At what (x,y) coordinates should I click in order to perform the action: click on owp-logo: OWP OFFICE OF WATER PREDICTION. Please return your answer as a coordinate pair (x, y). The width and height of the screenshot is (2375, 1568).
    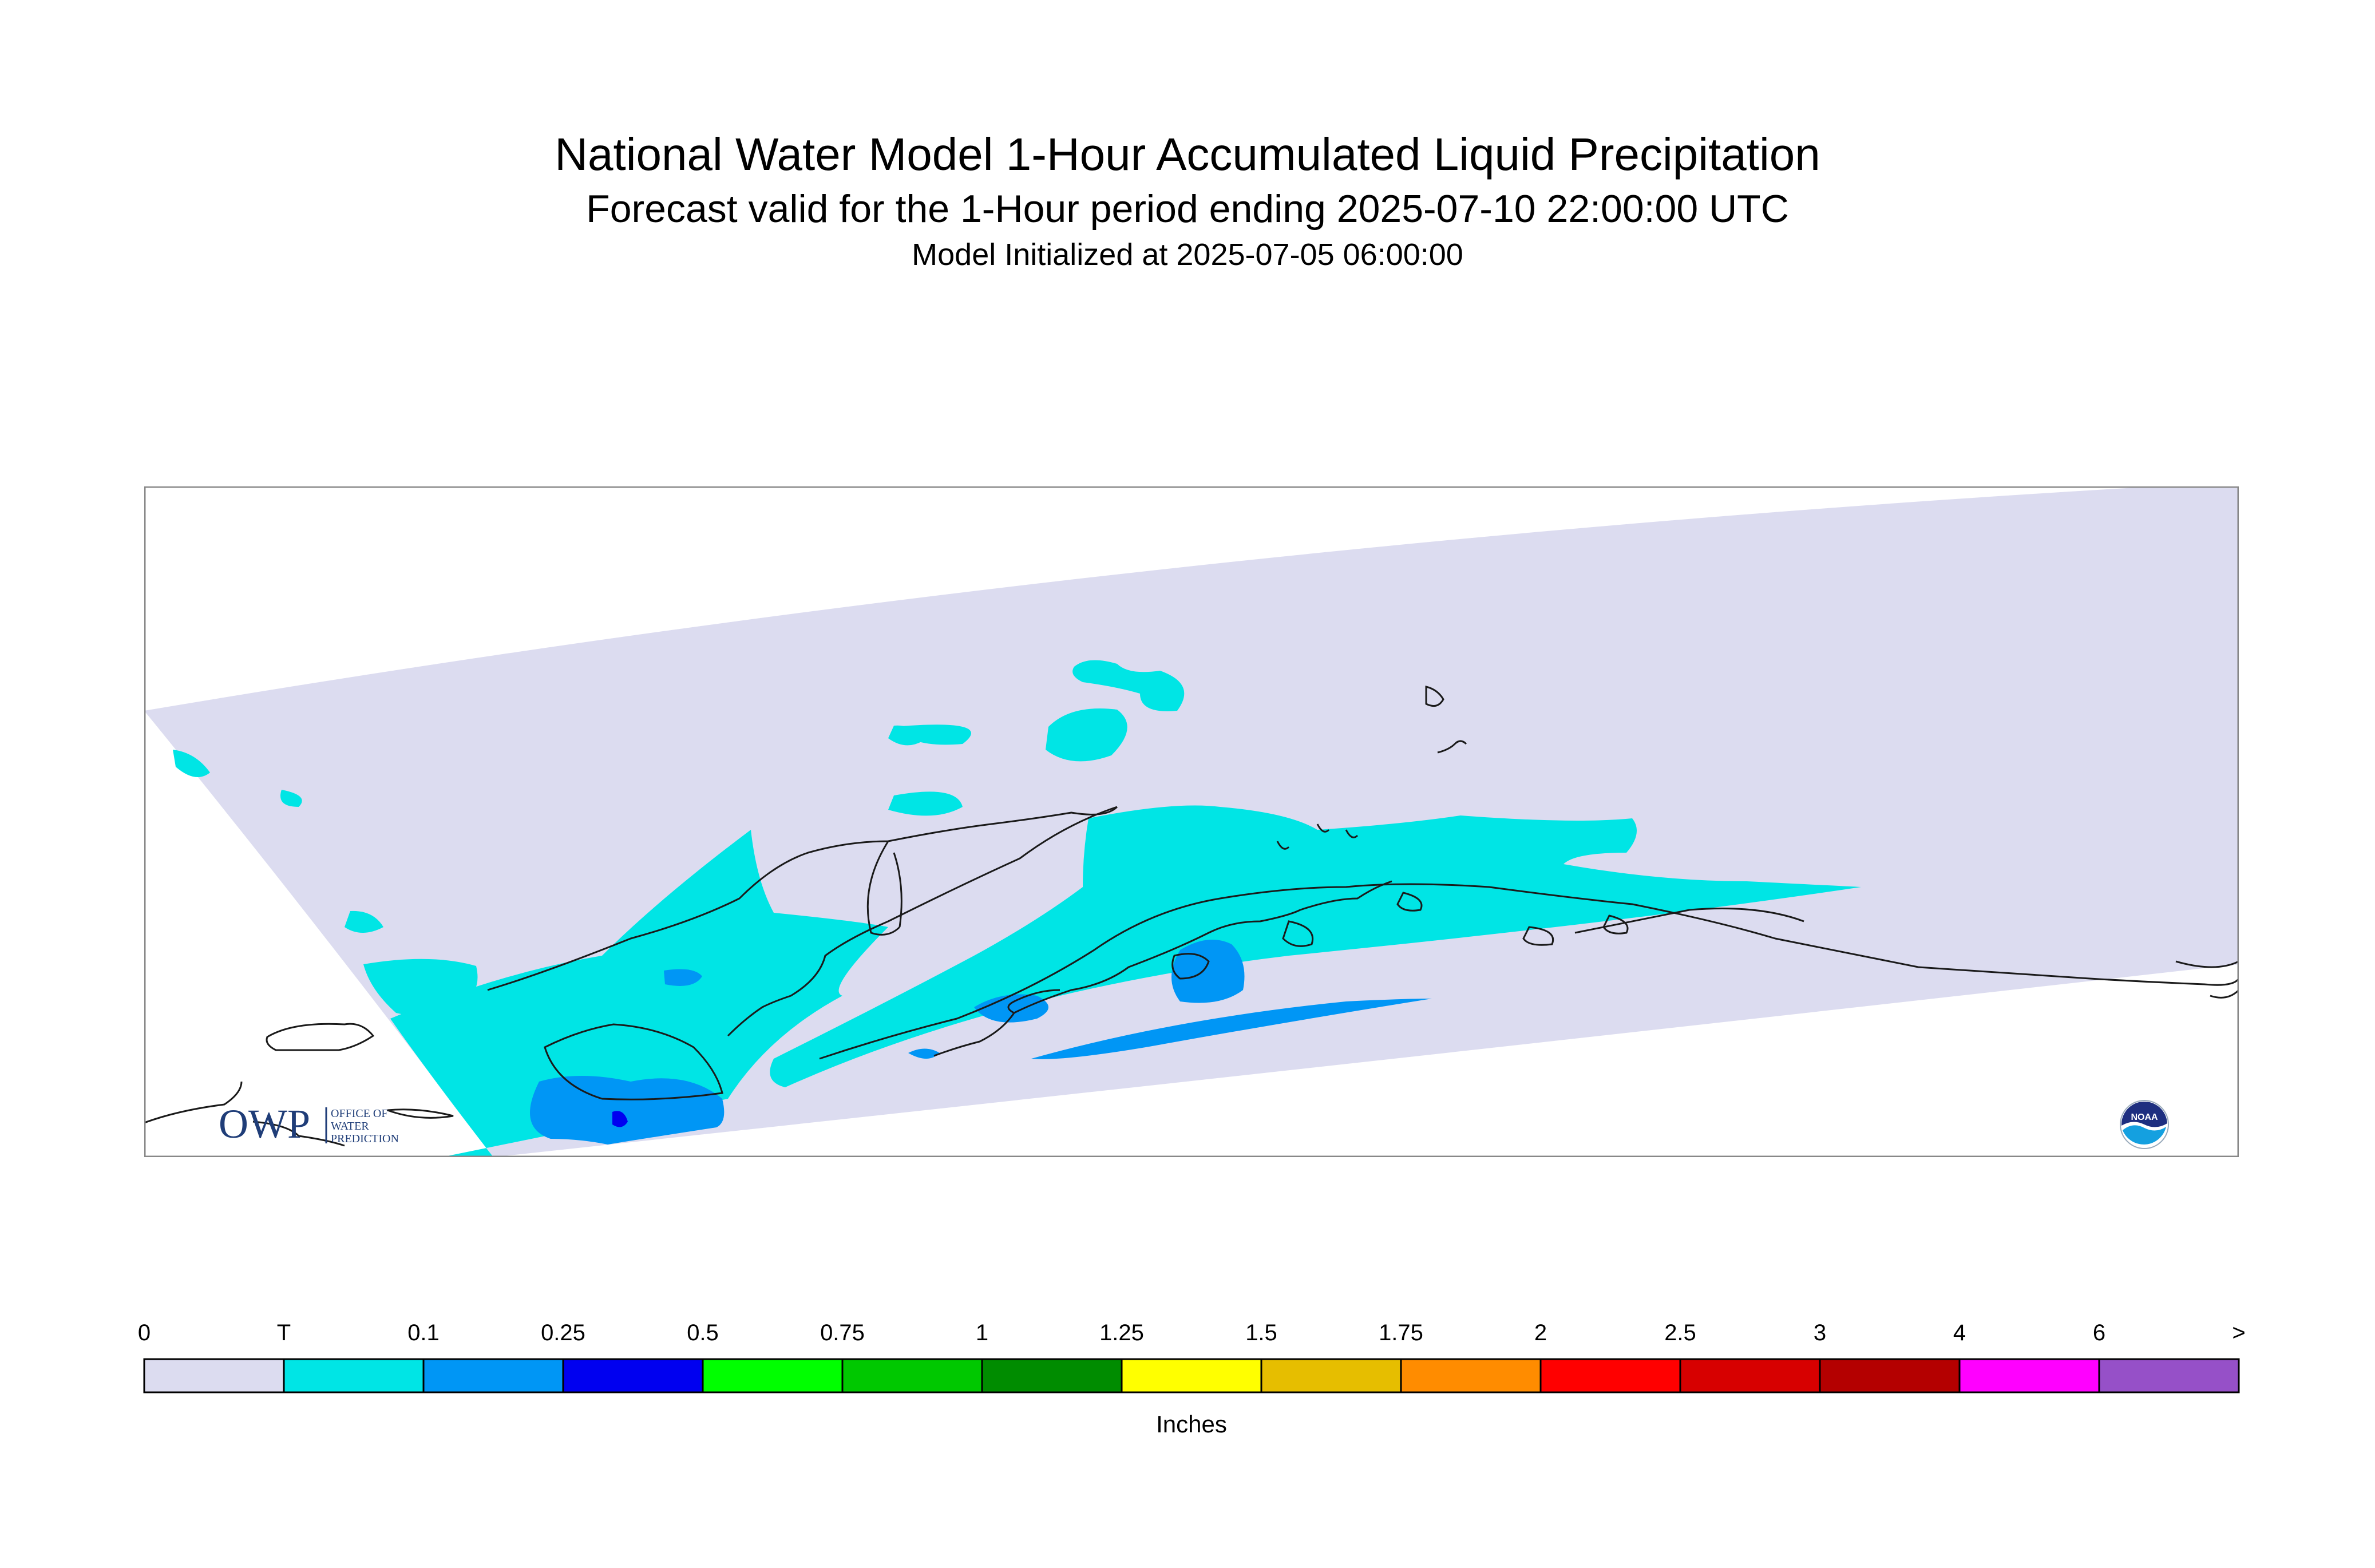
    Looking at the image, I should click on (309, 1124).